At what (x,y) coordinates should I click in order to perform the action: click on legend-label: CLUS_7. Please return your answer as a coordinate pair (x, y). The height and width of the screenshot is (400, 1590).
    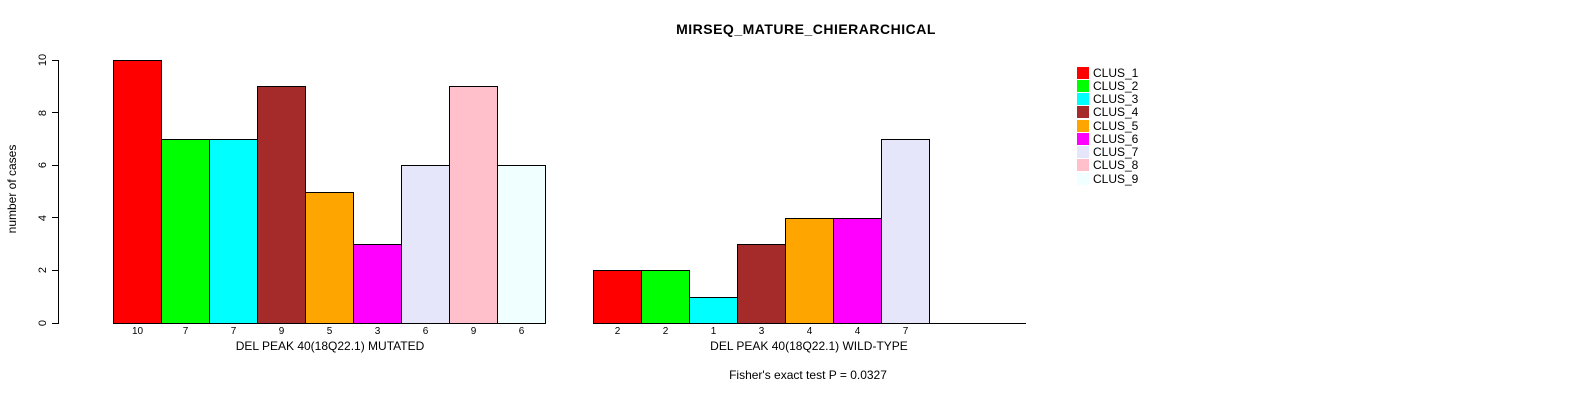
    Looking at the image, I should click on (1116, 152).